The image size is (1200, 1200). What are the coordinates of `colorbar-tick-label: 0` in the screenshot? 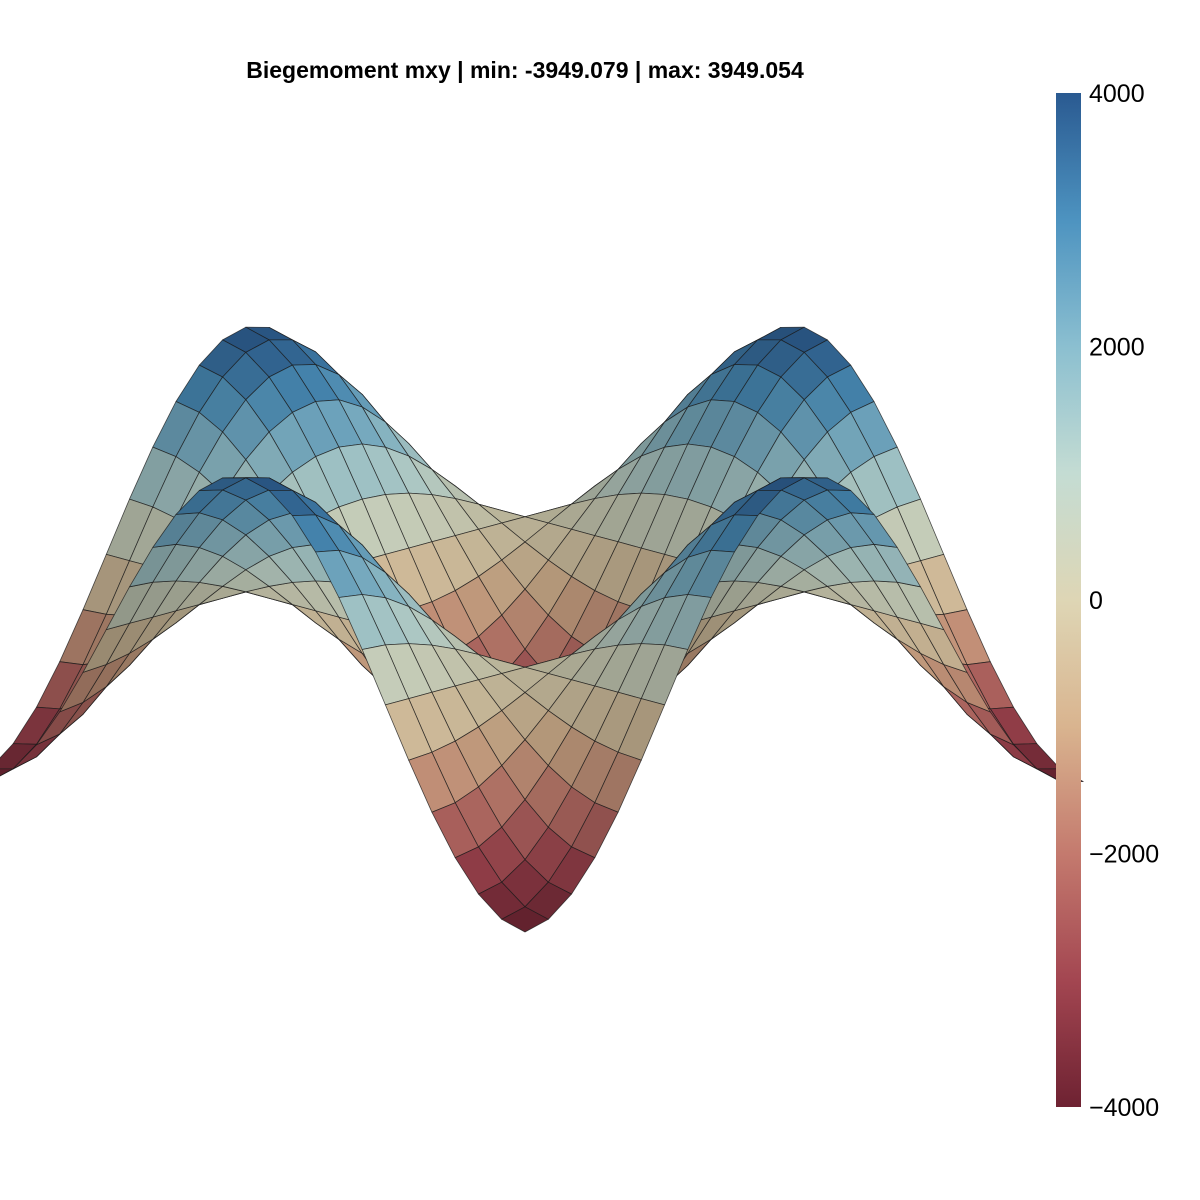 It's located at (1096, 601).